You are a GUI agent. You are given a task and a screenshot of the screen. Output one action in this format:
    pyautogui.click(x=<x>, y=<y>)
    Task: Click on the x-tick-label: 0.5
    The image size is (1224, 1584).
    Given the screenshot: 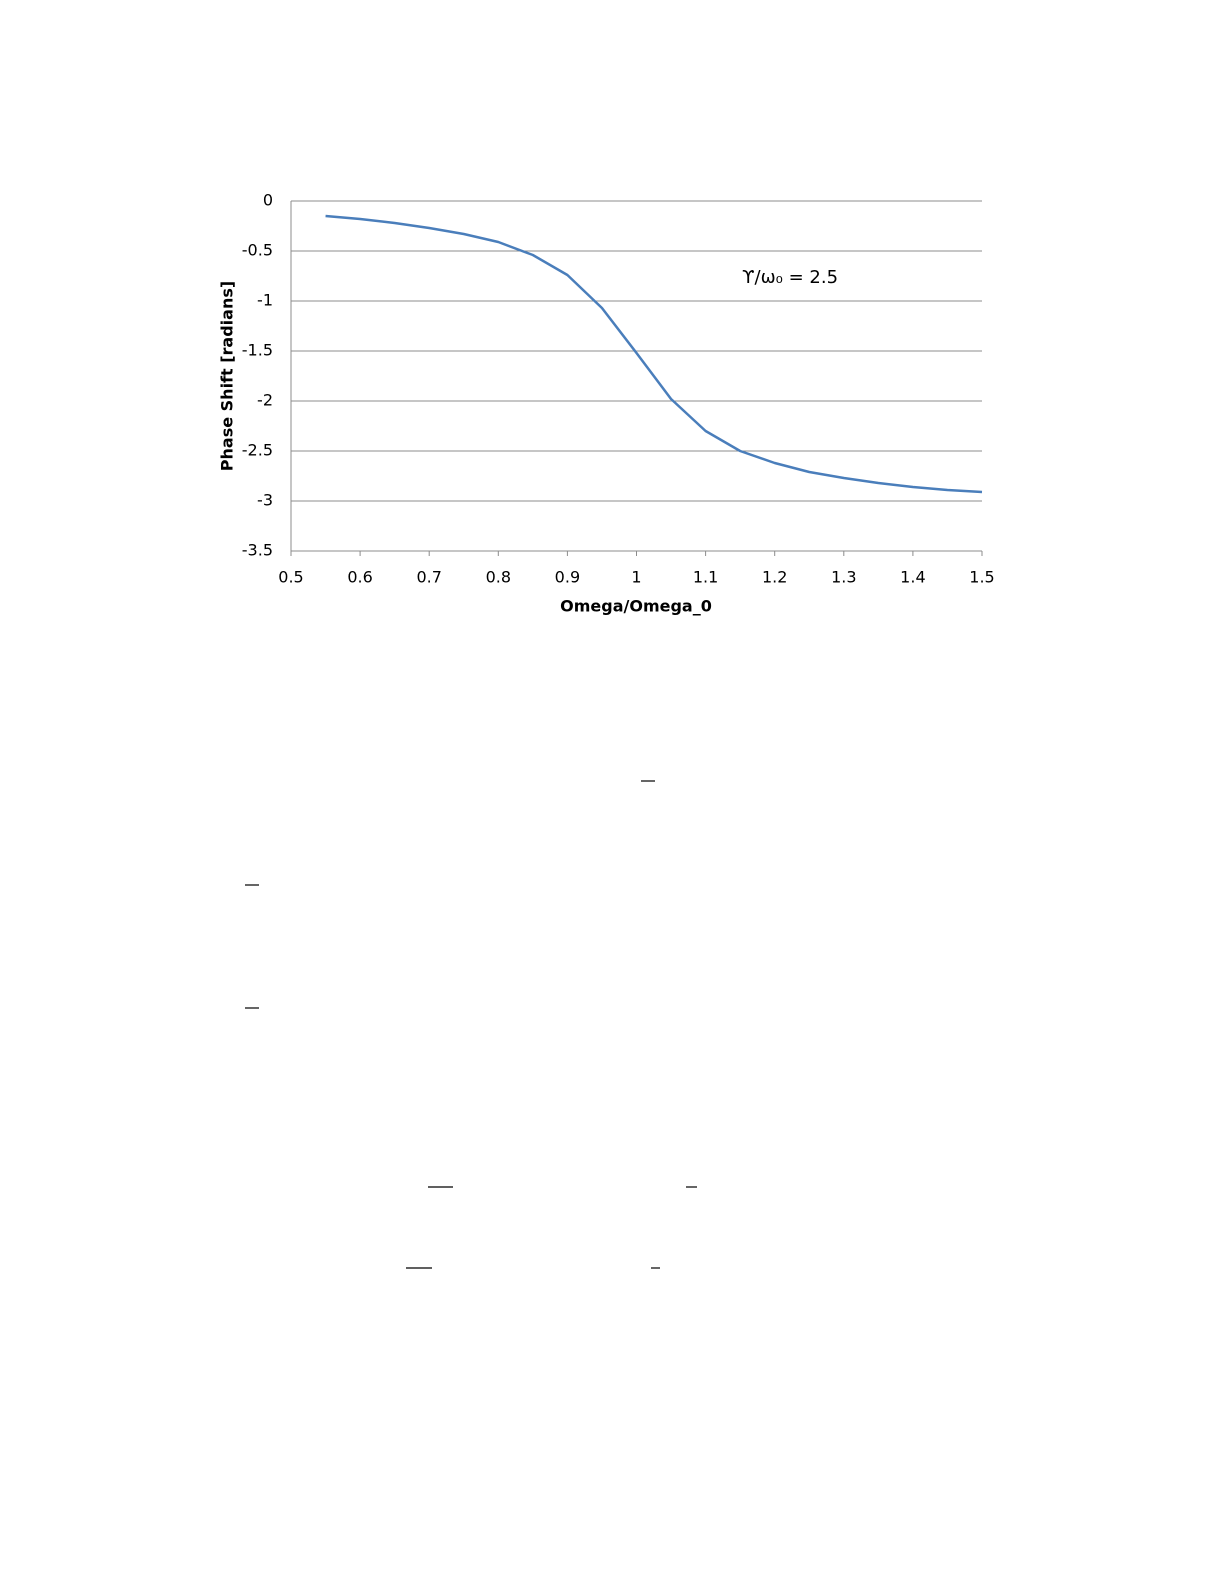 What is the action you would take?
    pyautogui.click(x=290, y=577)
    